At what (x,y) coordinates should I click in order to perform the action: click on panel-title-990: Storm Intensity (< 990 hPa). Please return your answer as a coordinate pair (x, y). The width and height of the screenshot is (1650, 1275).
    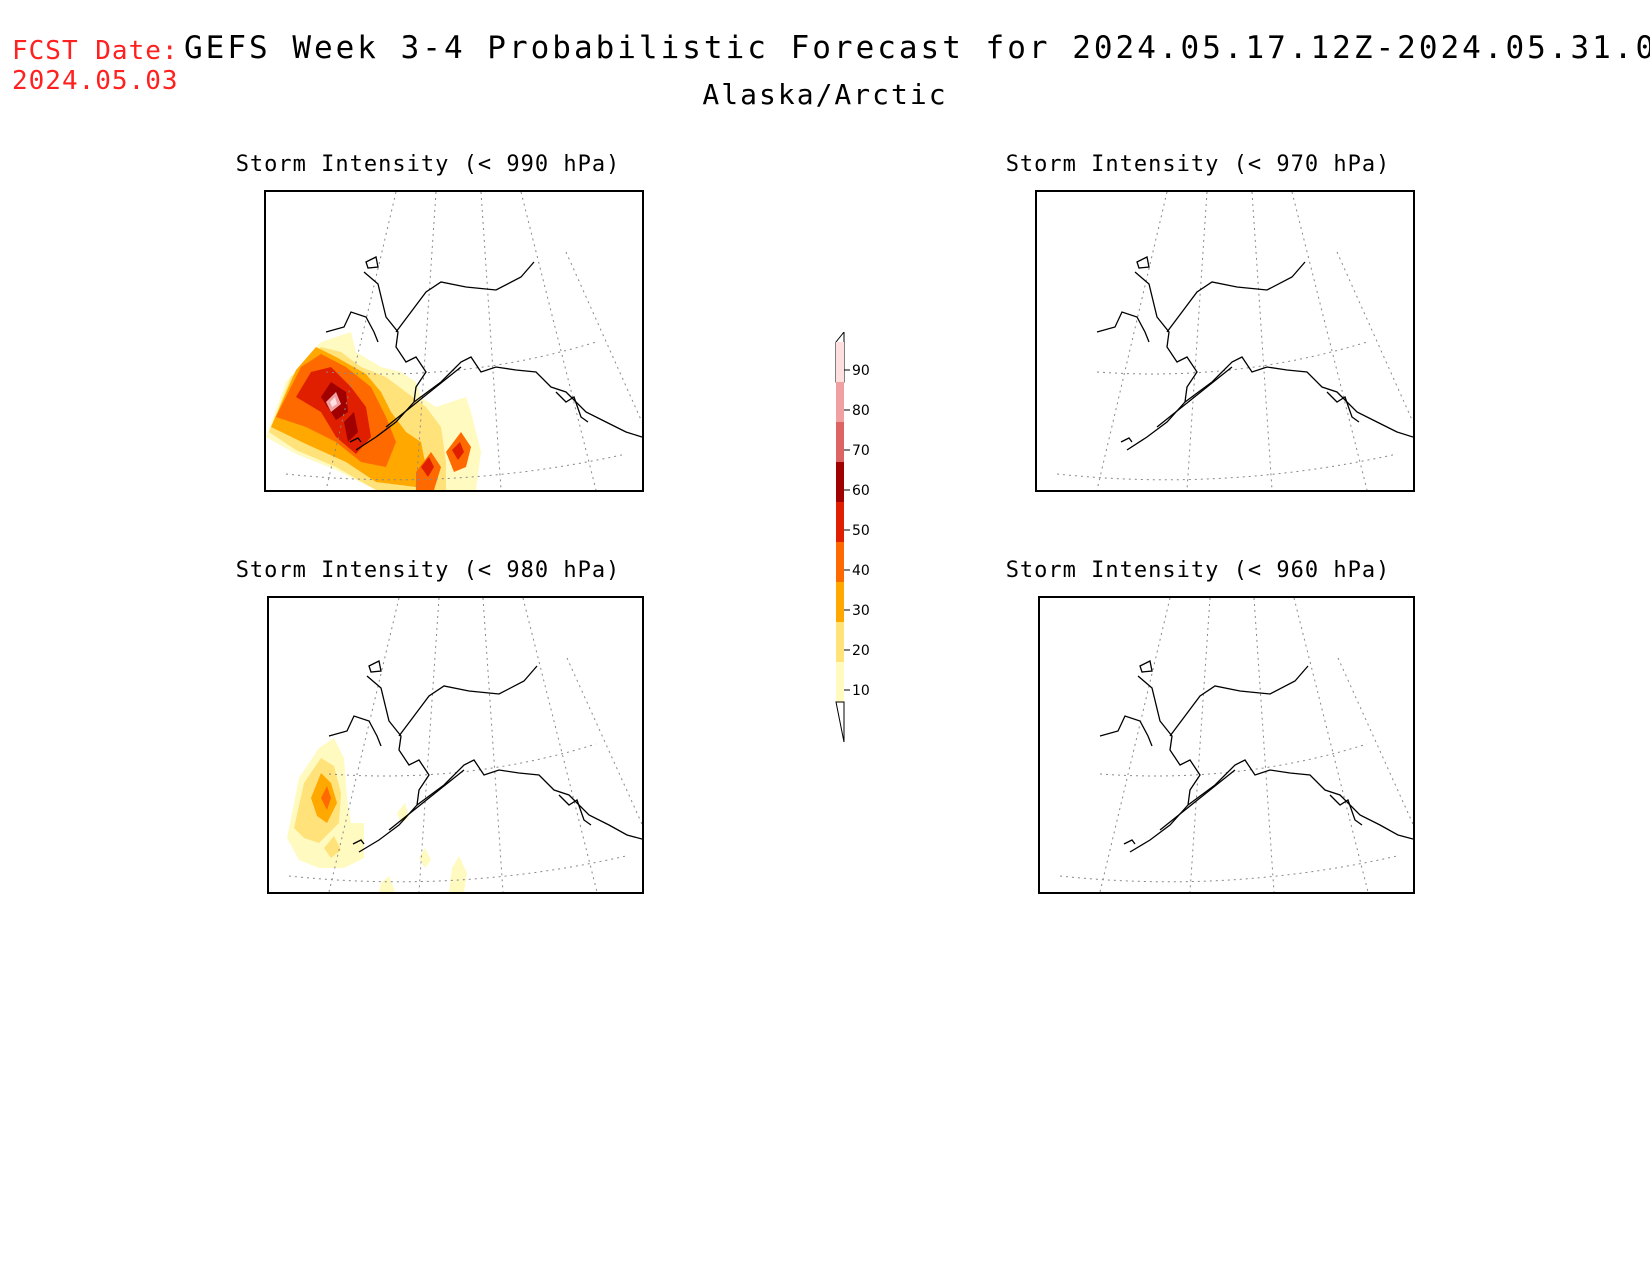
    Looking at the image, I should click on (428, 164).